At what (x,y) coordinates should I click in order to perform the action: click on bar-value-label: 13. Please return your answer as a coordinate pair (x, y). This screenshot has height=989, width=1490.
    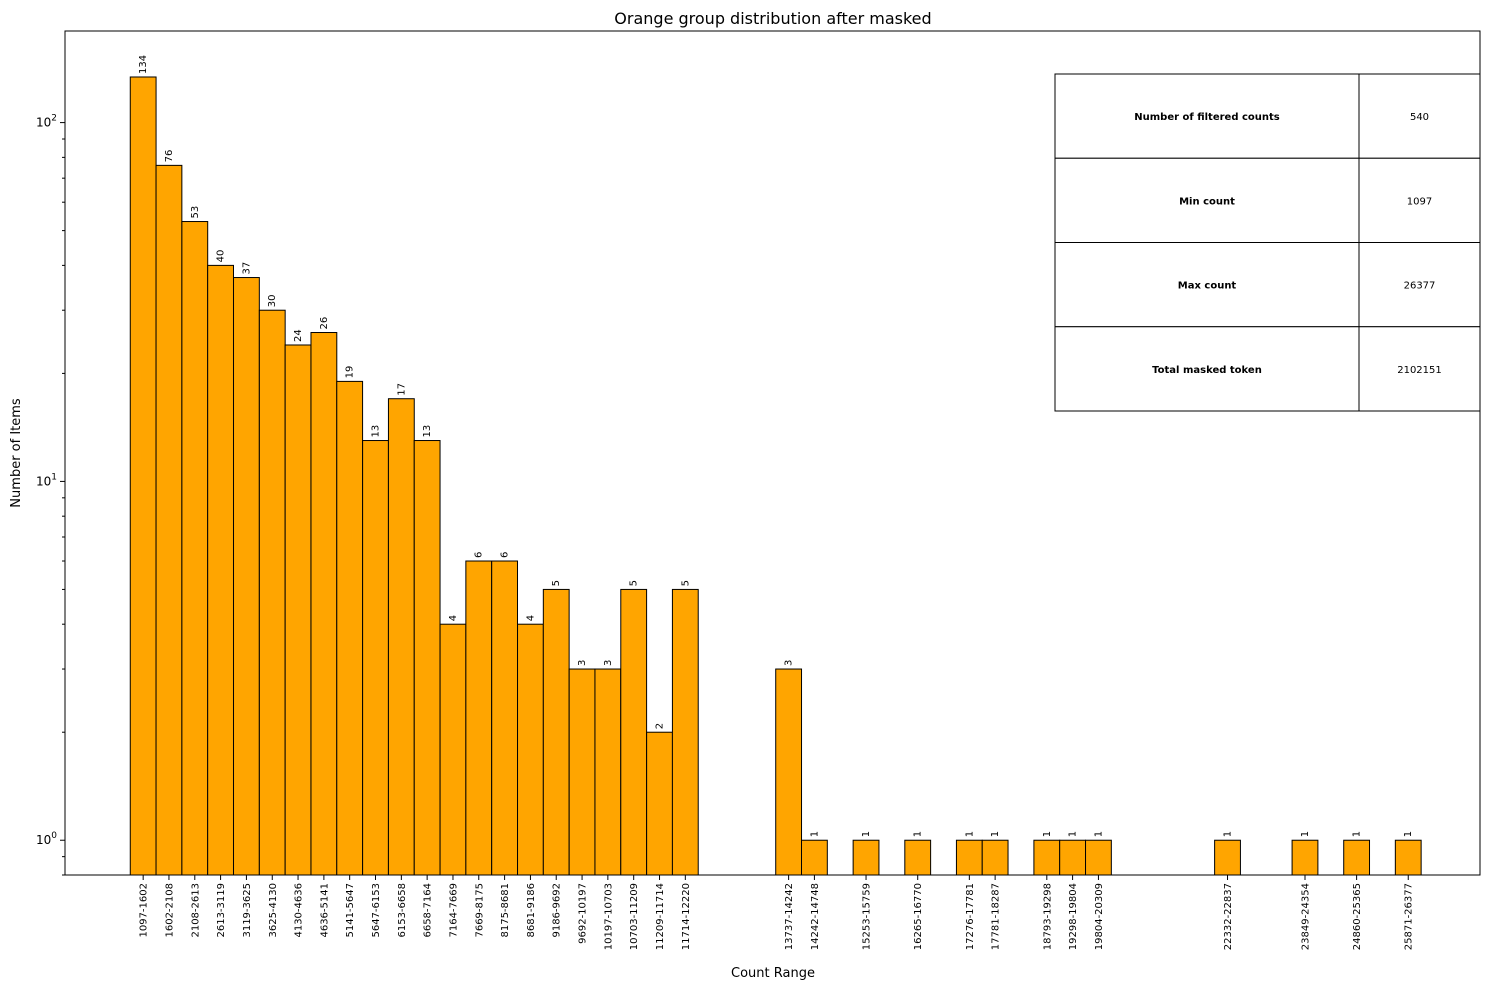
    Looking at the image, I should click on (376, 431).